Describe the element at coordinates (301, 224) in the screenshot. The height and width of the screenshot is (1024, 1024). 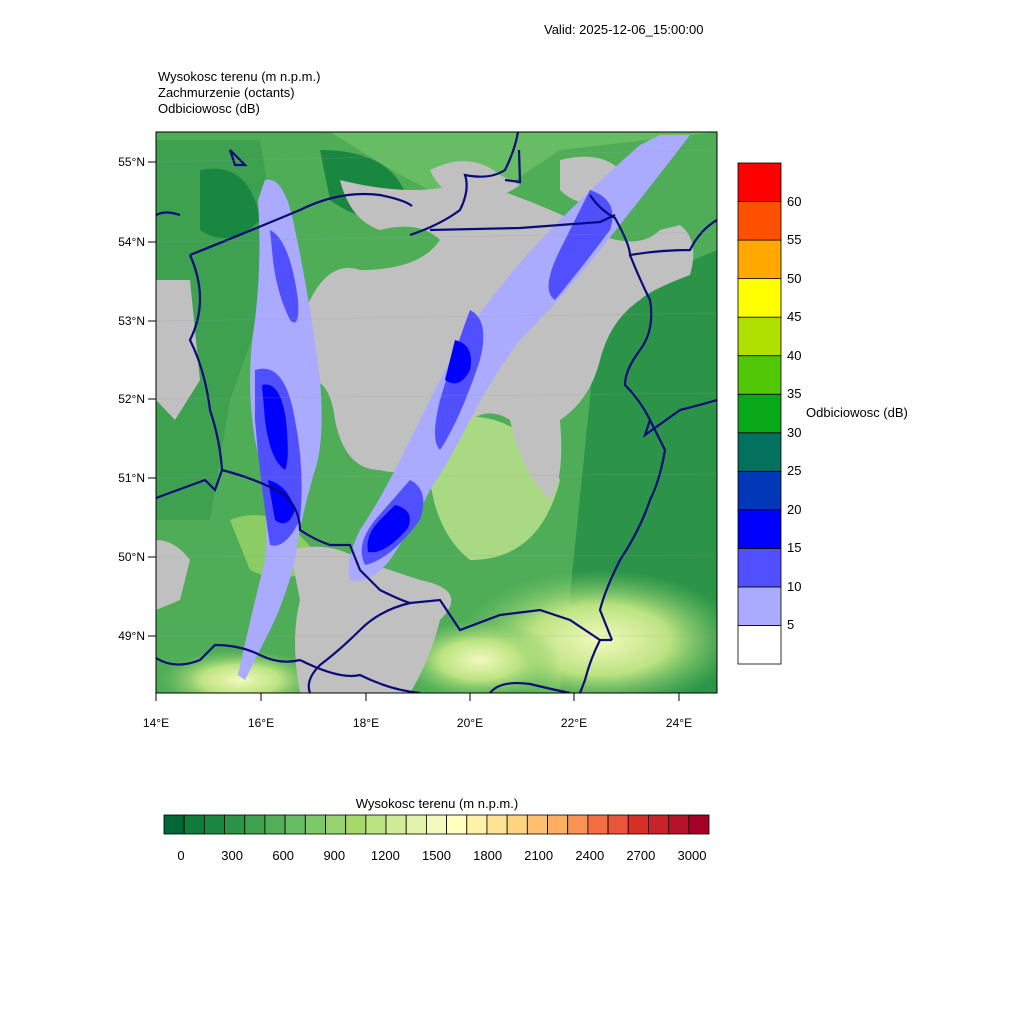
I see `coastline-baltic` at that location.